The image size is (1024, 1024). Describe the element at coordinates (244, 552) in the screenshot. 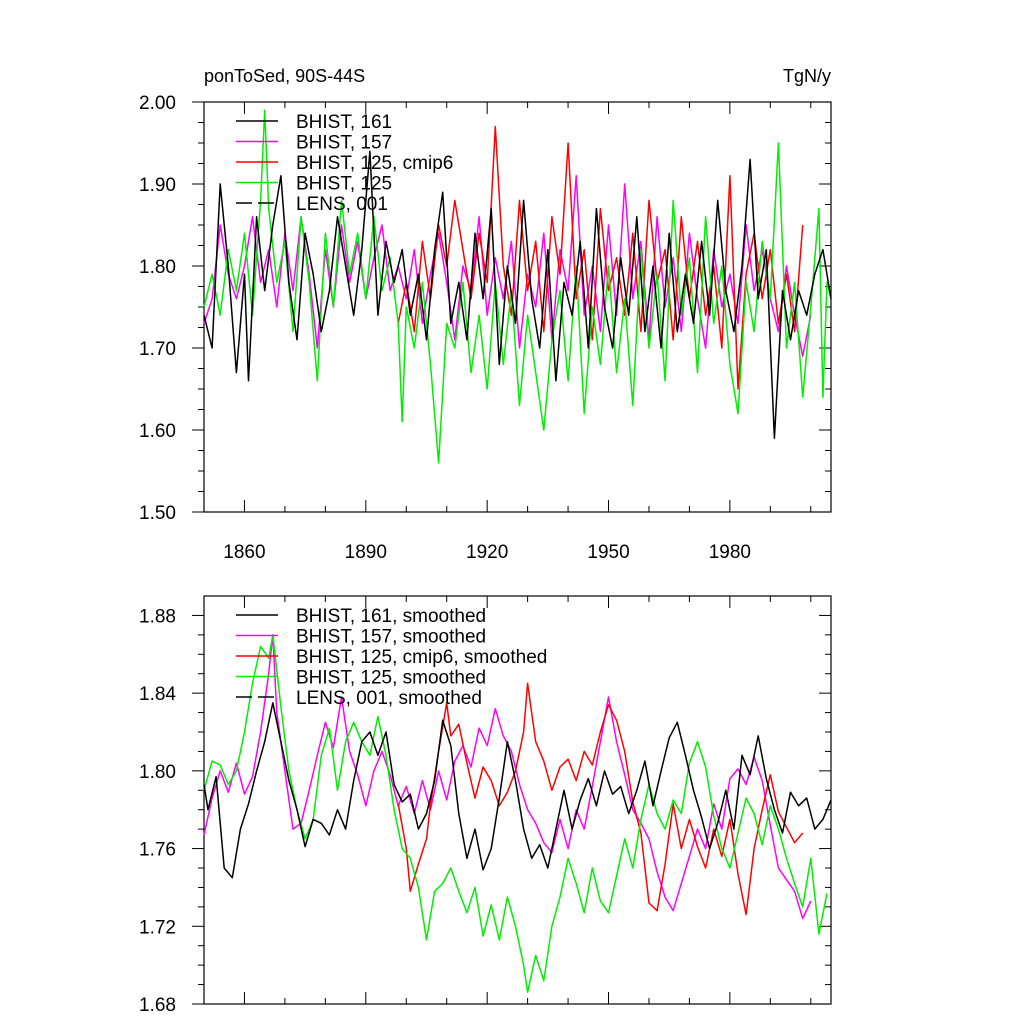

I see `x-tick-label: 1860` at that location.